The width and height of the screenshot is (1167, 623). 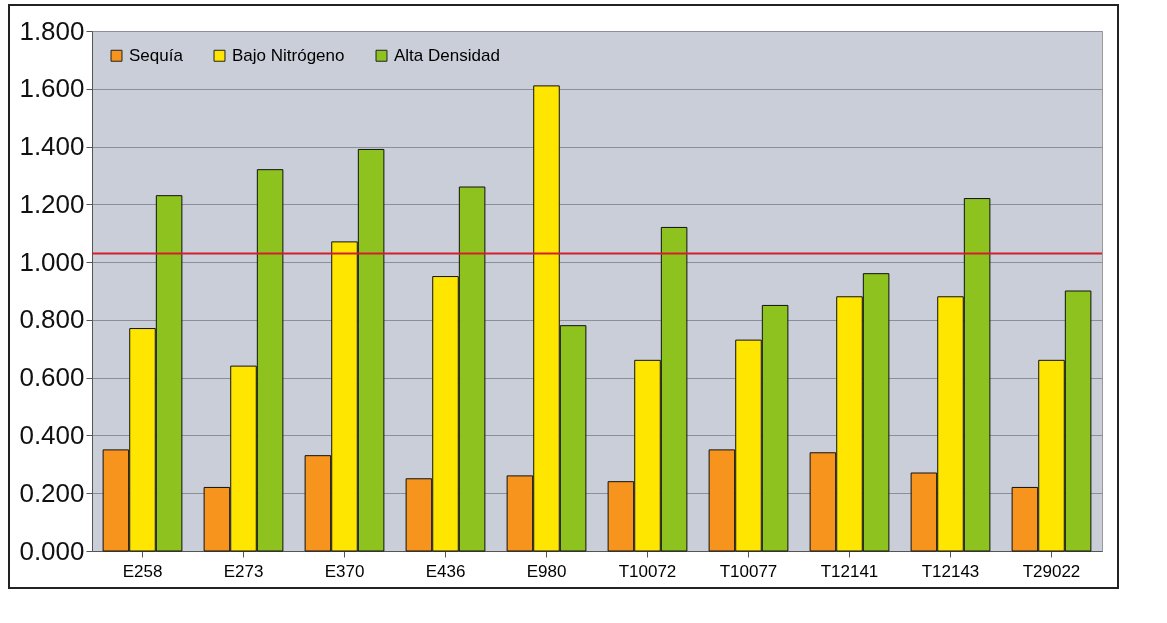 What do you see at coordinates (546, 571) in the screenshot?
I see `x-tick-label: E980` at bounding box center [546, 571].